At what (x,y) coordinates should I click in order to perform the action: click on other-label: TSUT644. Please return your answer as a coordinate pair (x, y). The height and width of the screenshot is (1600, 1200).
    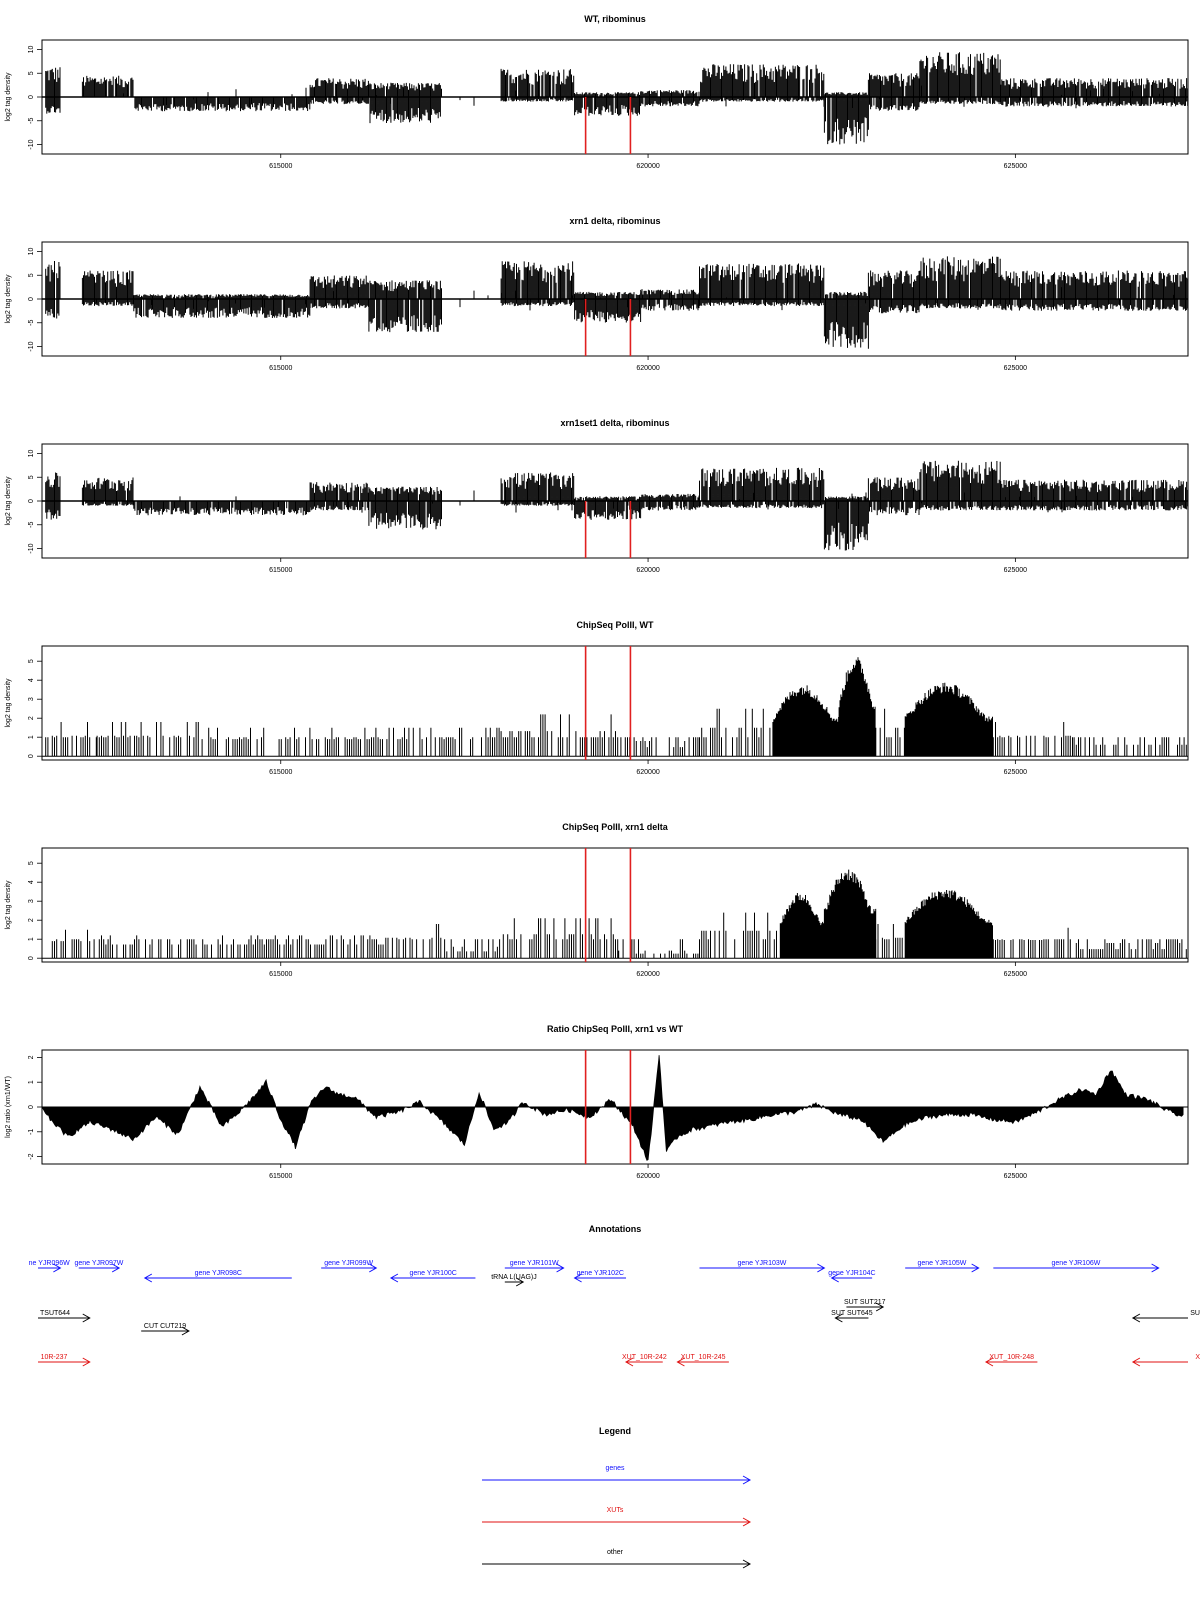
    Looking at the image, I should click on (55, 1313).